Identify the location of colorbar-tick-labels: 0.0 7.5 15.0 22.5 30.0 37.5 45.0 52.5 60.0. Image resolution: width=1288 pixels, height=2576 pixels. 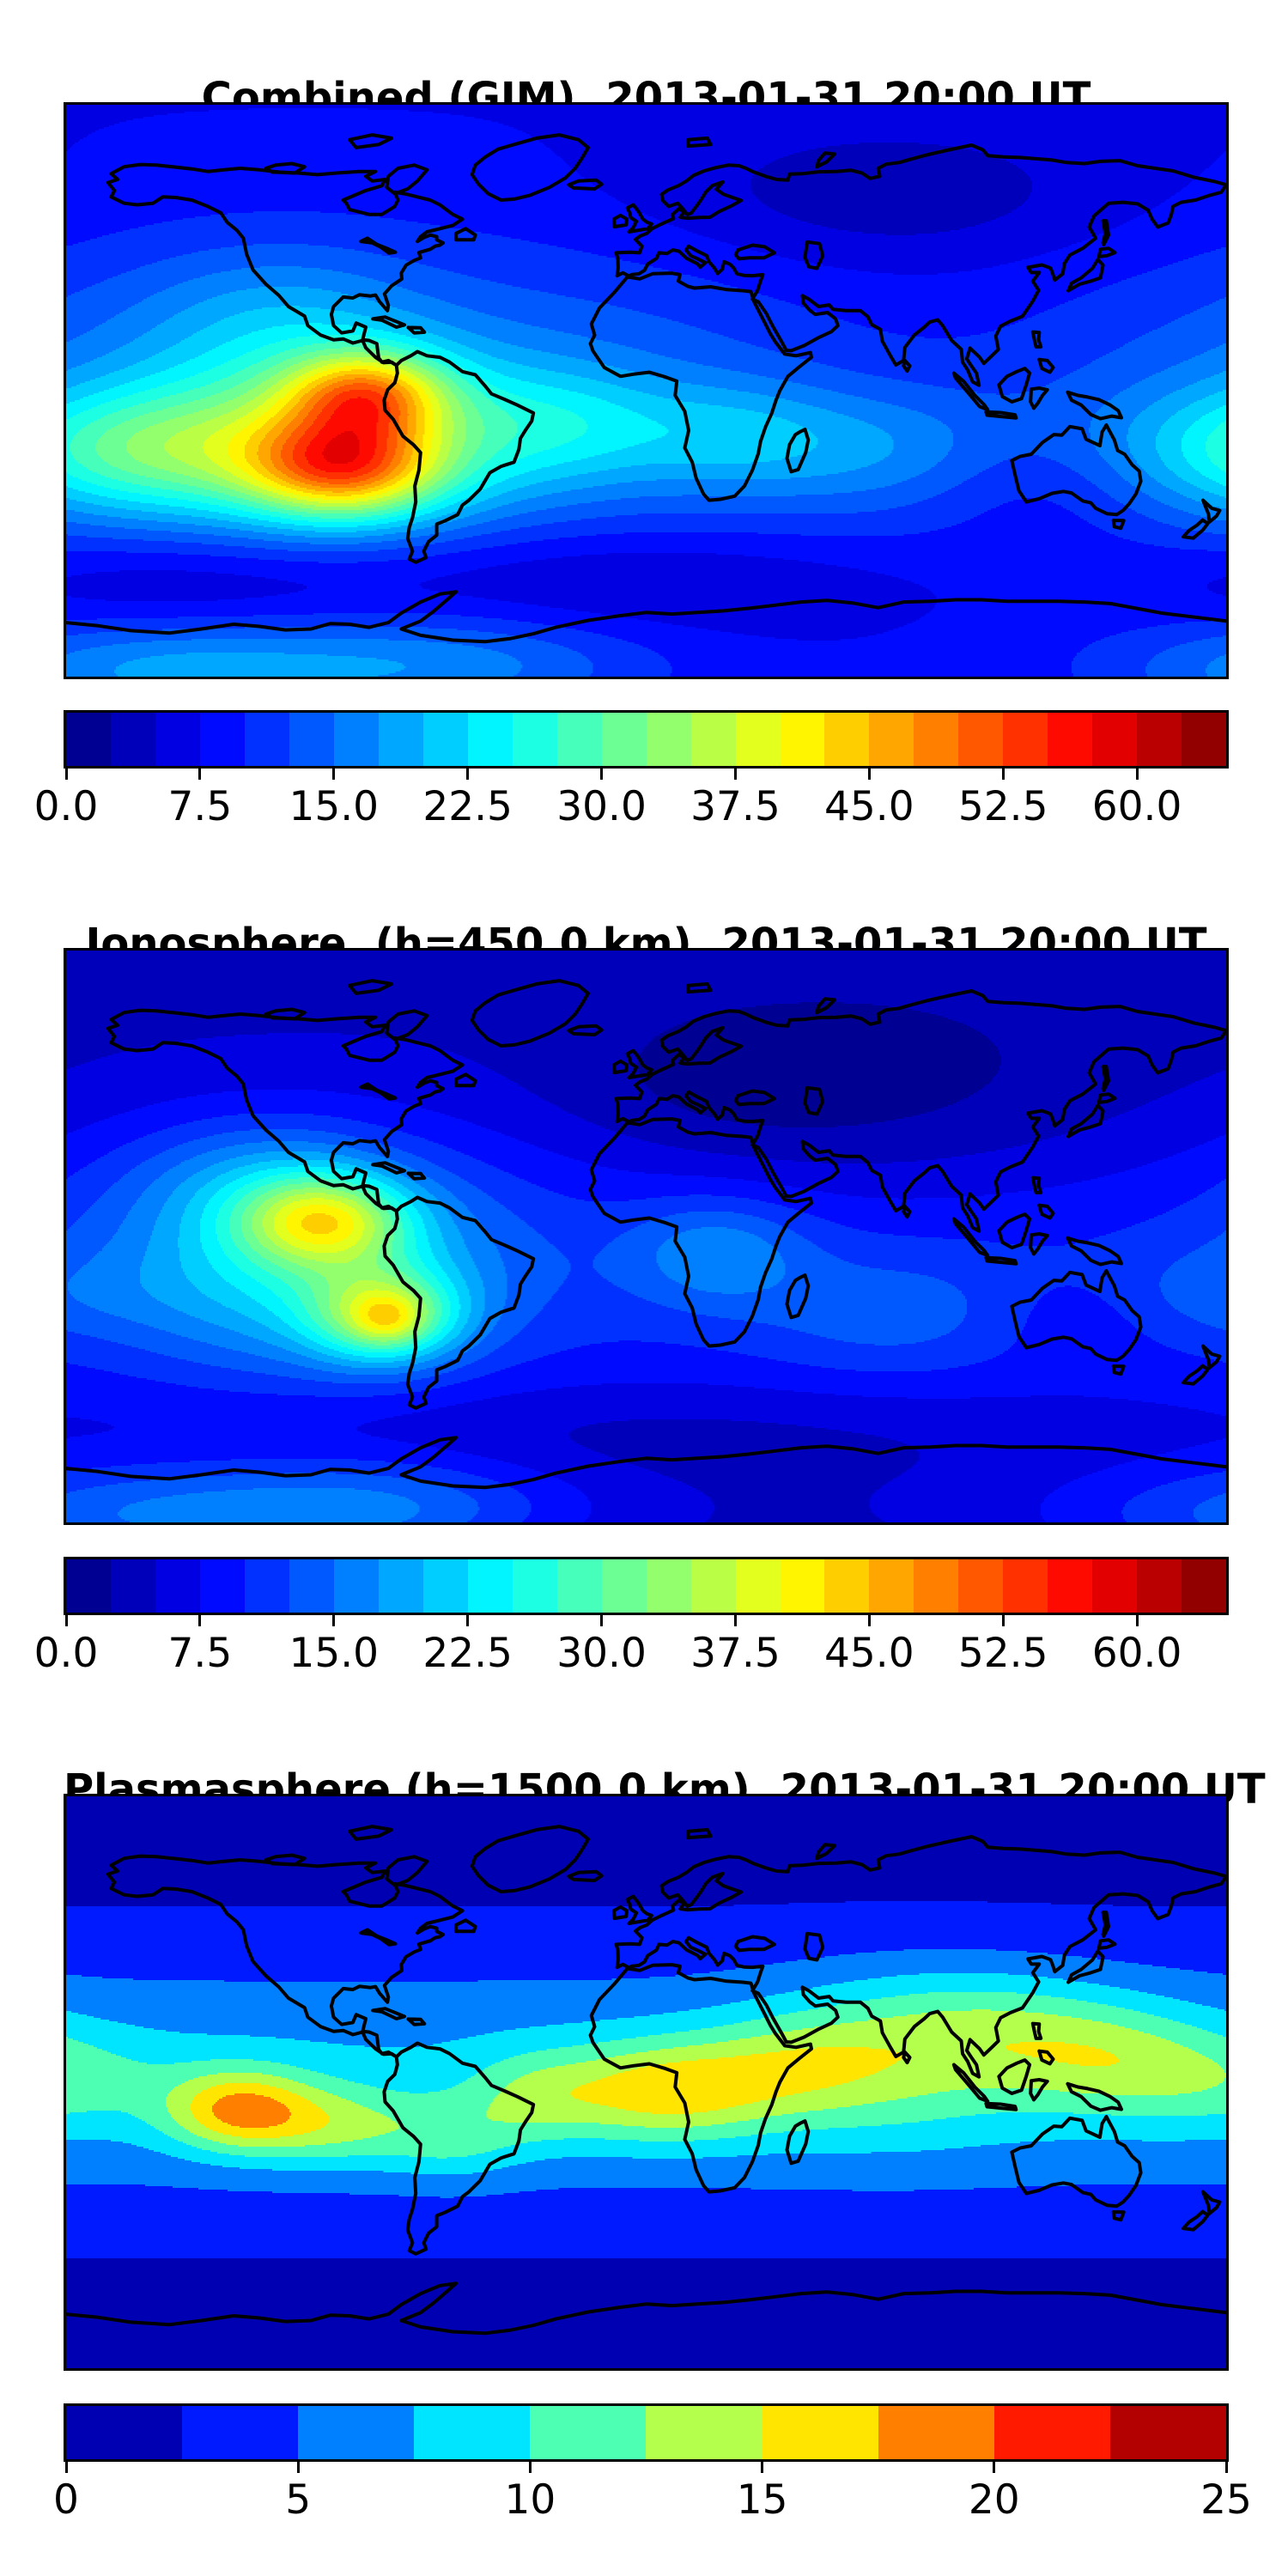
(630, 1657).